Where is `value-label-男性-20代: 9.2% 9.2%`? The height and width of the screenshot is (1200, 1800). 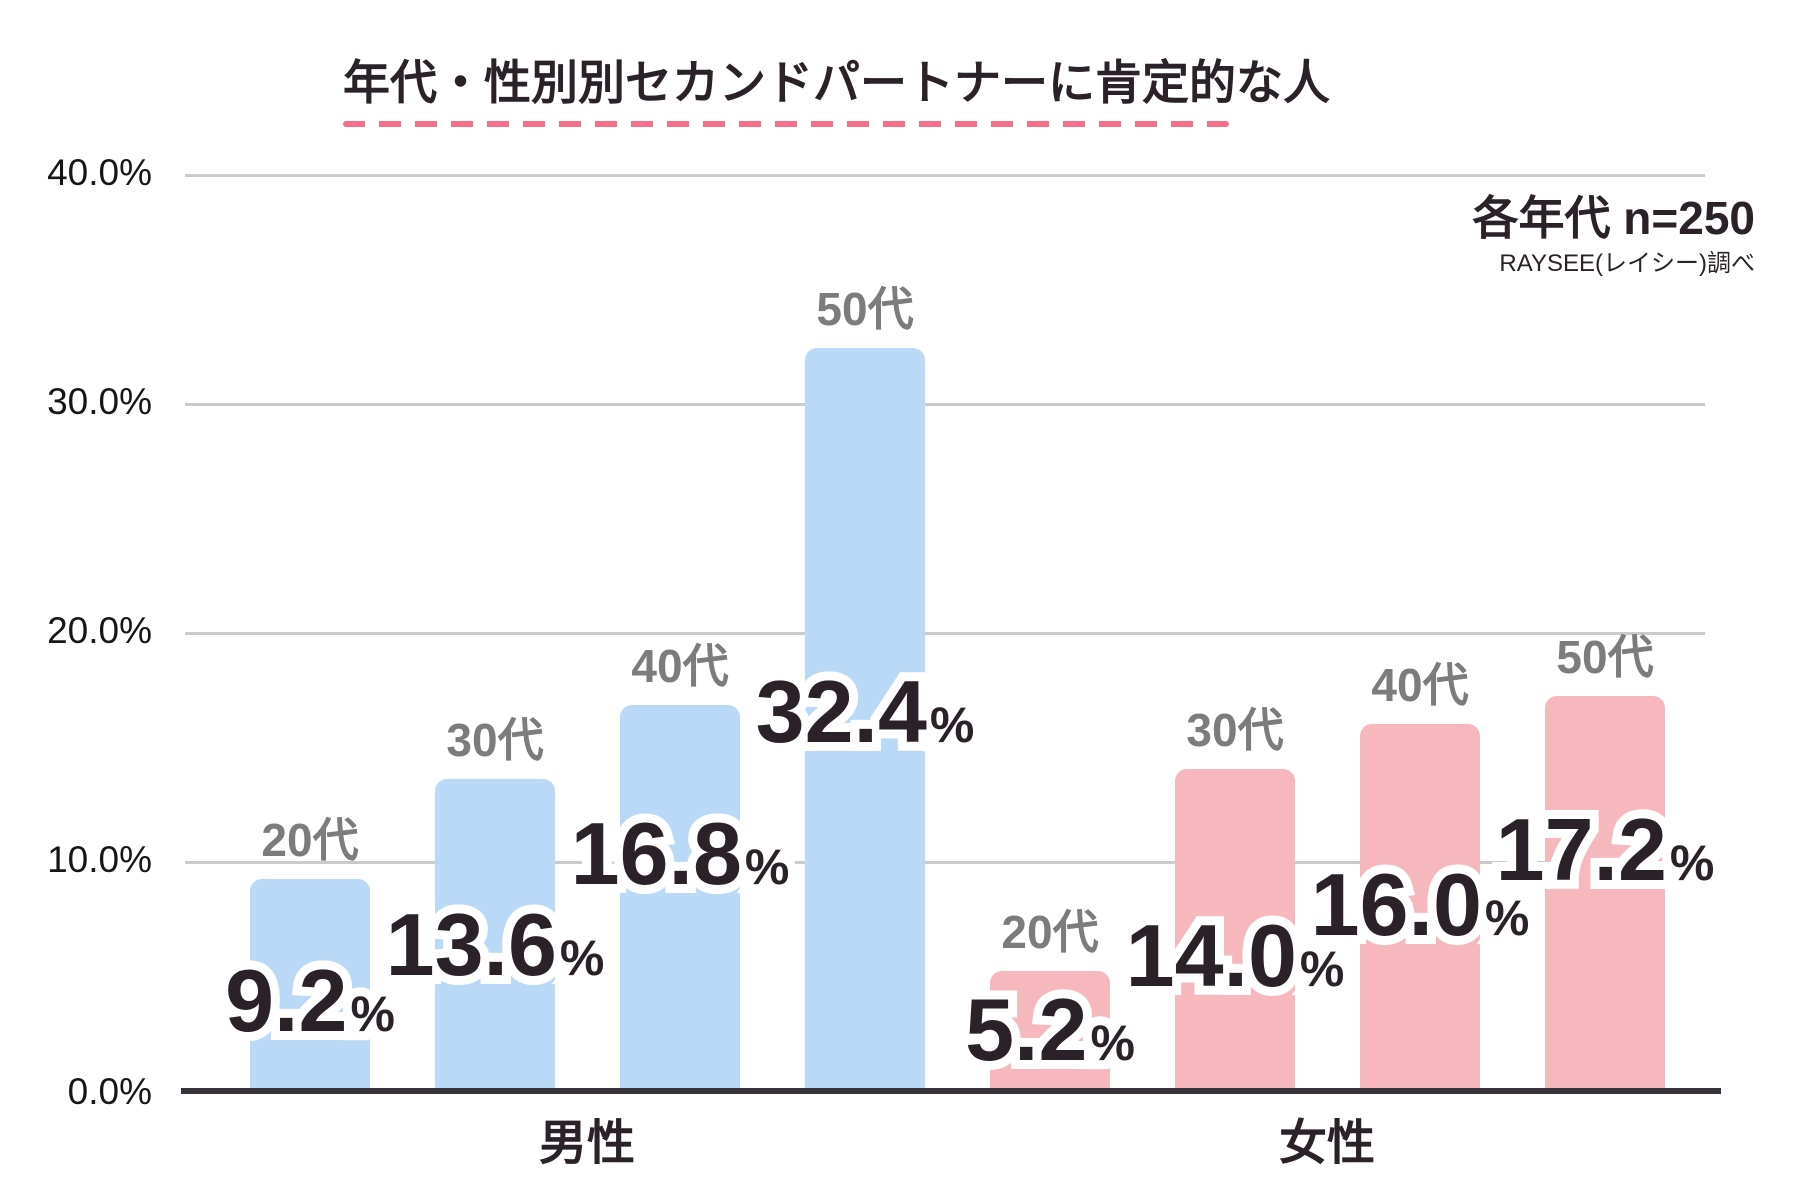
value-label-男性-20代: 9.2% 9.2% is located at coordinates (310, 1001).